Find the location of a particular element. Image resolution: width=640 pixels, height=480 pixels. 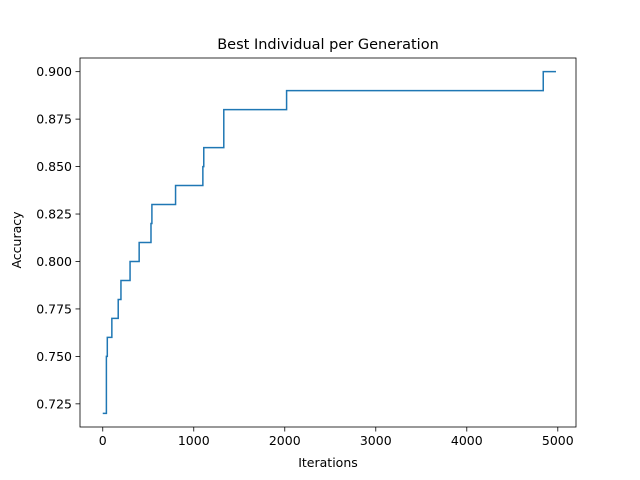

y-tick-label: 0.775 is located at coordinates (54, 308).